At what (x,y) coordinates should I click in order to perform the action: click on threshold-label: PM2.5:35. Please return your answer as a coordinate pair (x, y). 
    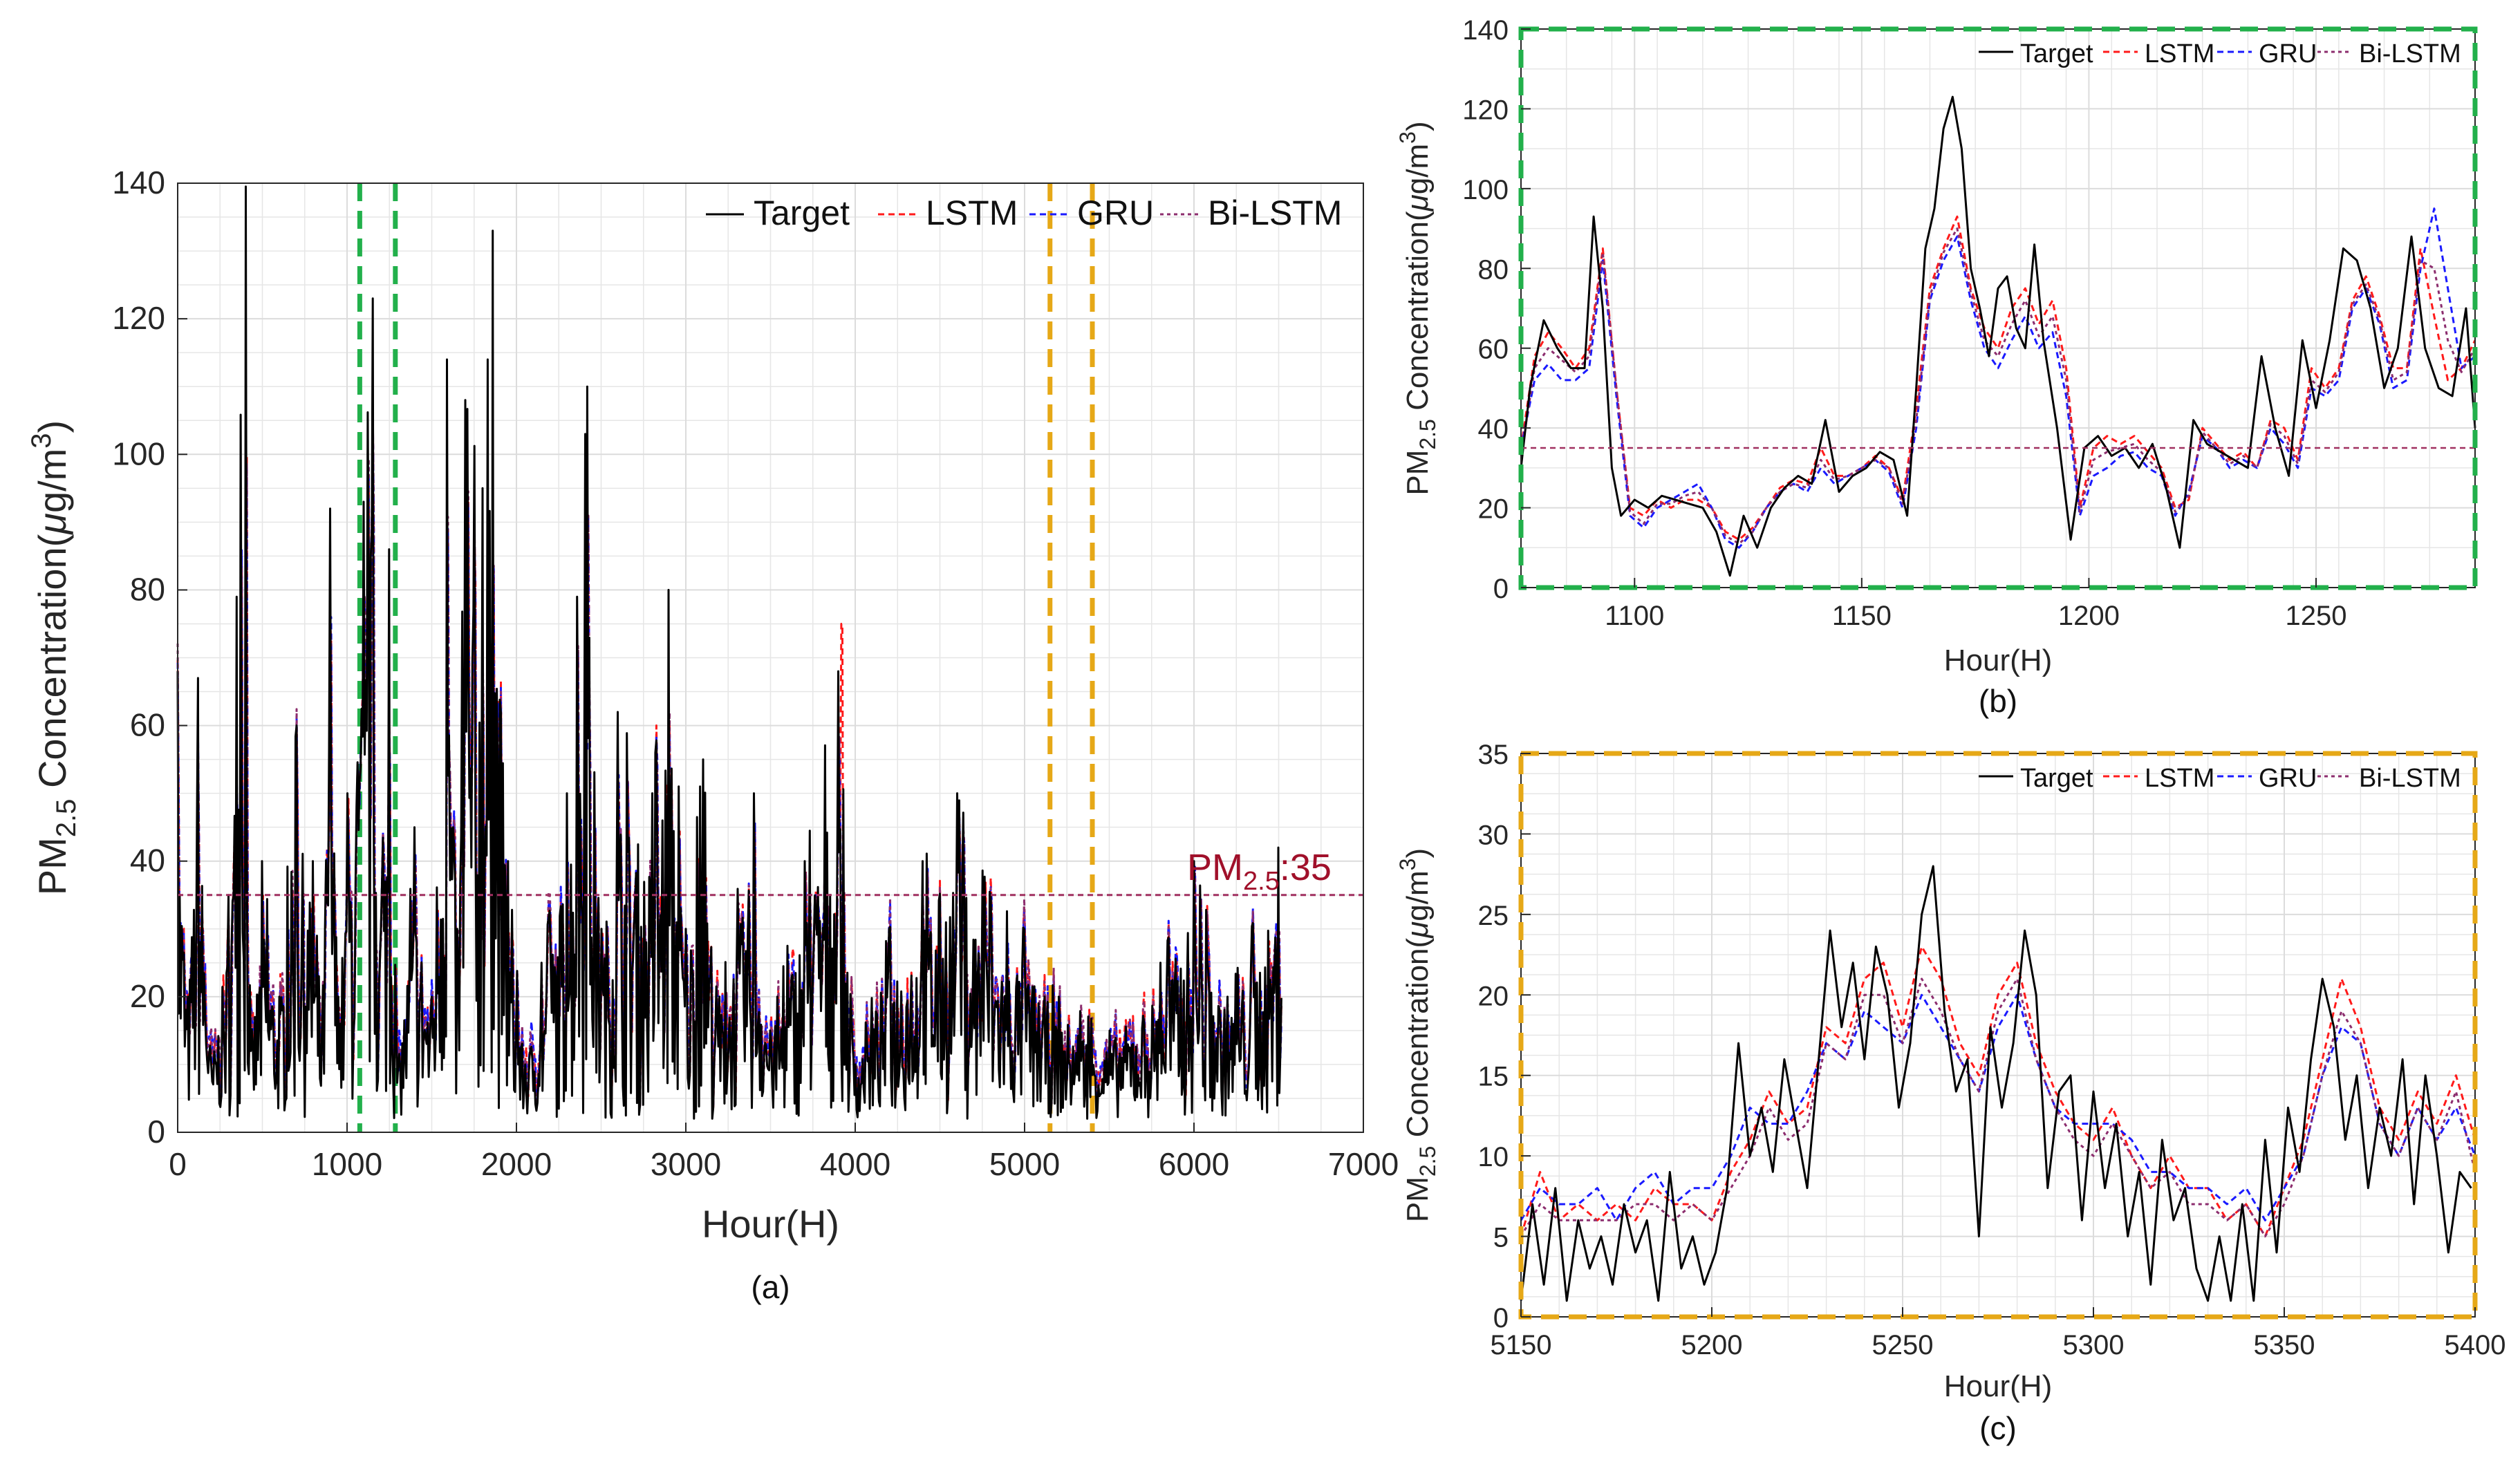
    Looking at the image, I should click on (1259, 872).